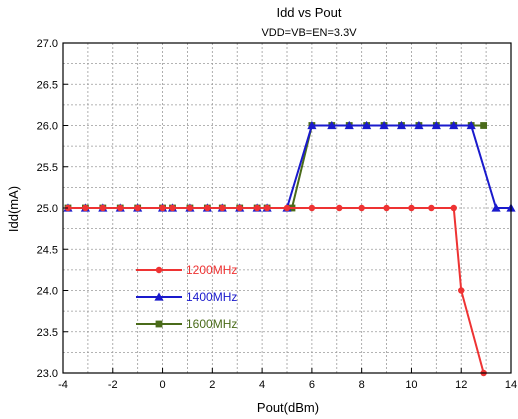 This screenshot has height=419, width=518. Describe the element at coordinates (362, 385) in the screenshot. I see `x-tick-label: 8` at that location.